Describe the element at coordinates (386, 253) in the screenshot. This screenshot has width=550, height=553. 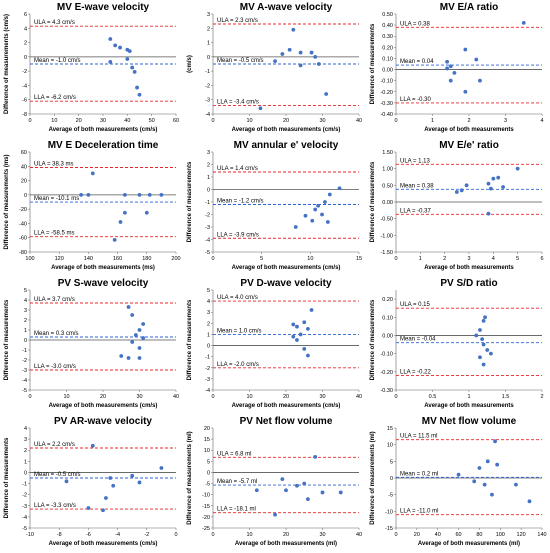
I see `y-tick-label: -1.50` at that location.